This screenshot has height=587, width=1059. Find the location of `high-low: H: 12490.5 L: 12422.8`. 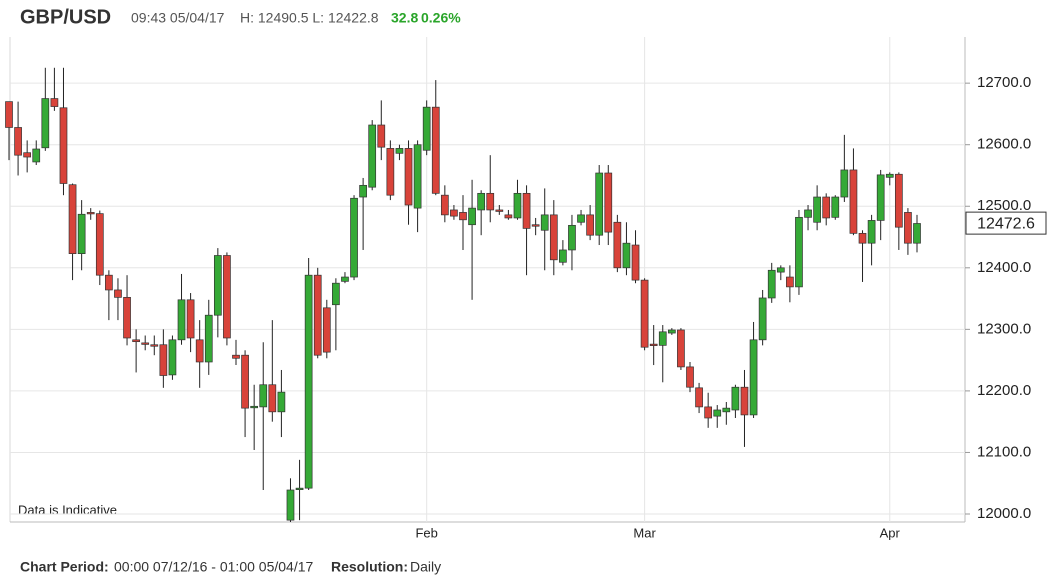

high-low: H: 12490.5 L: 12422.8 is located at coordinates (309, 18).